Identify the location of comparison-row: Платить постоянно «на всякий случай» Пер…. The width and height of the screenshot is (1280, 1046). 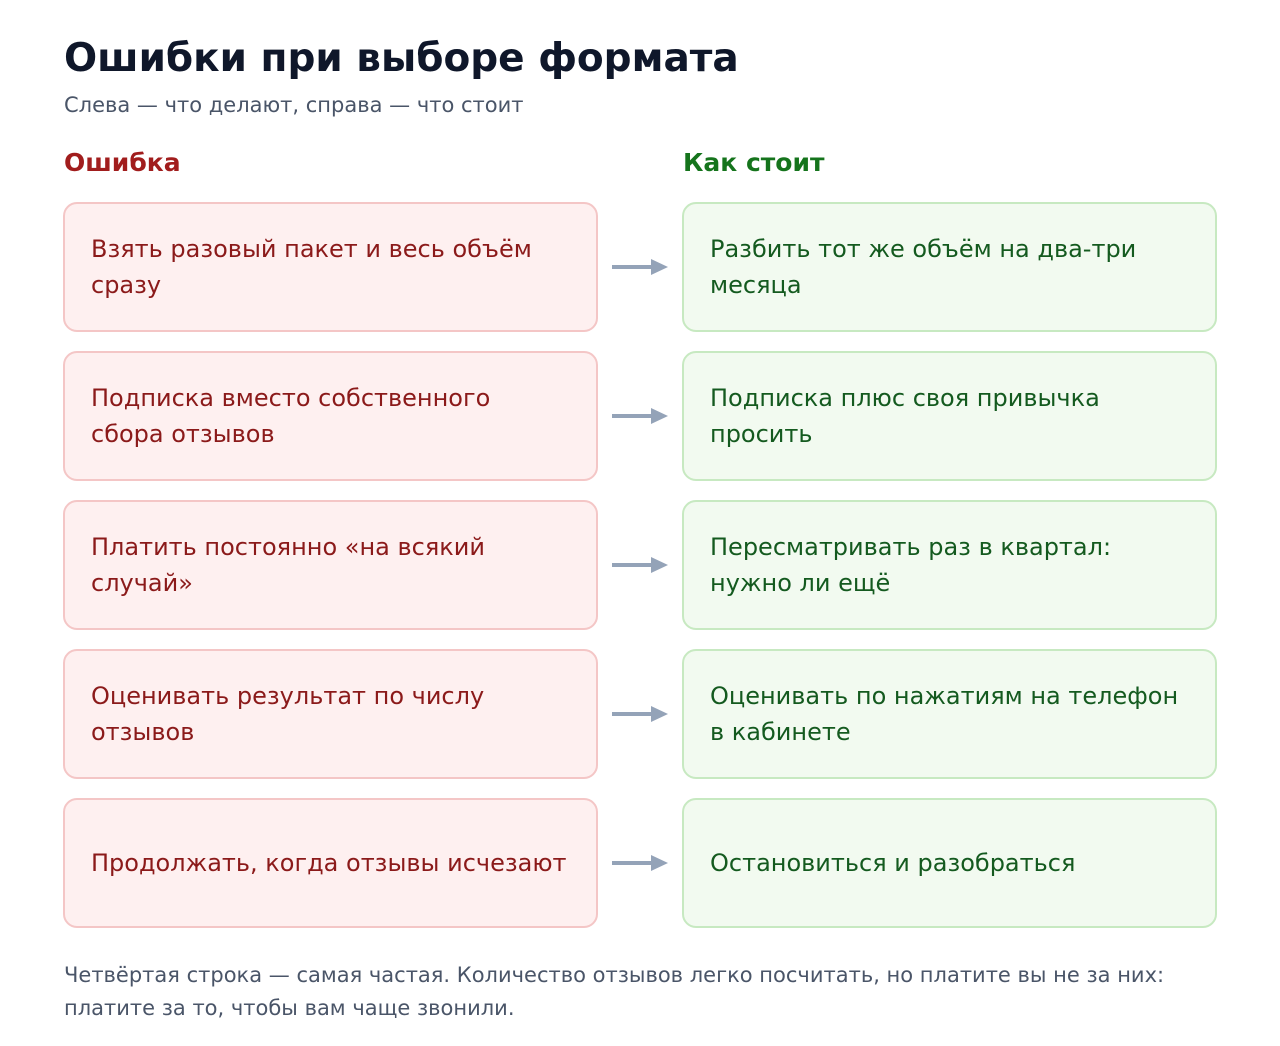
(640, 565).